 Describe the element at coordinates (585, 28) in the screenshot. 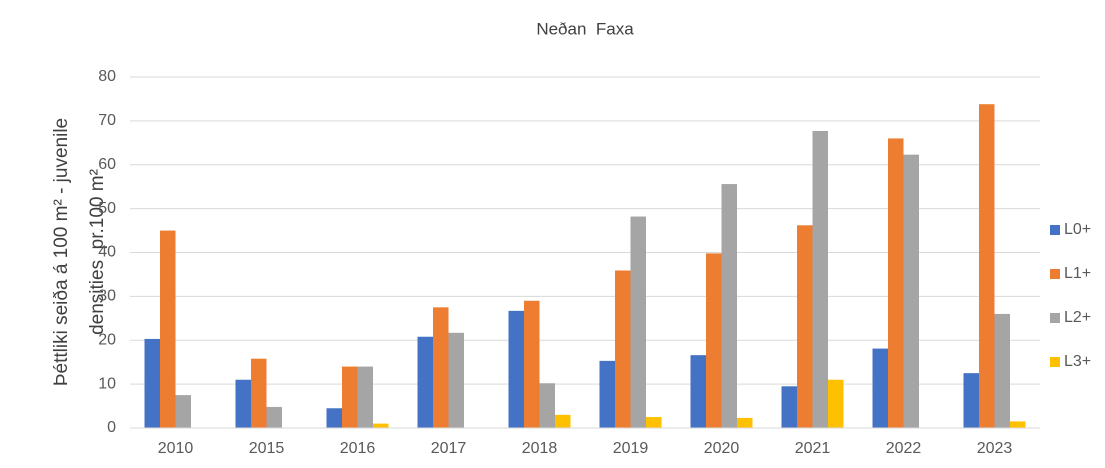

I see `chart-title: Neðan Faxa` at that location.